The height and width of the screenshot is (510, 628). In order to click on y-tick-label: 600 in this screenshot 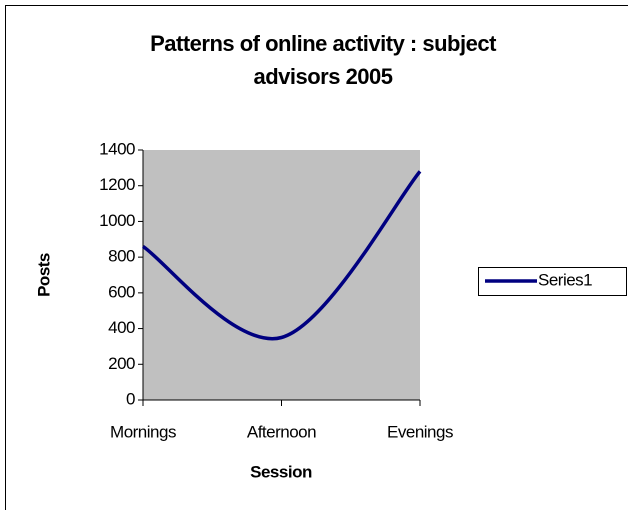, I will do `click(121, 291)`.